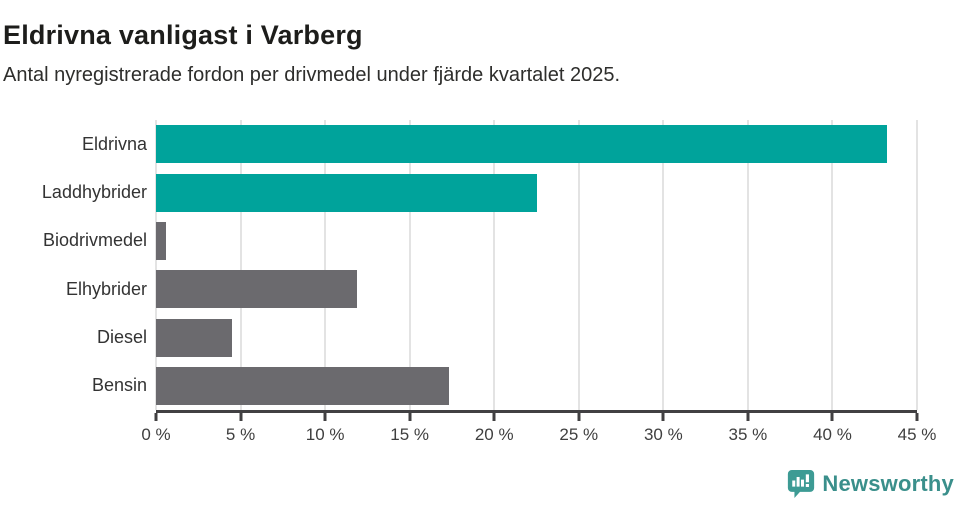 The width and height of the screenshot is (960, 505). Describe the element at coordinates (888, 483) in the screenshot. I see `newsworthy-logo-text: Newsworthy` at that location.